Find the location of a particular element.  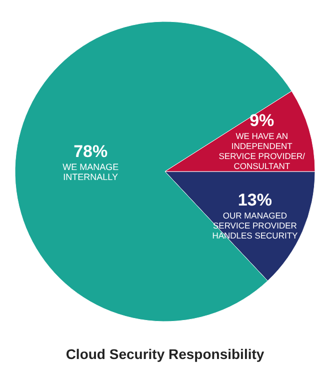

data-label: 78% is located at coordinates (91, 152).